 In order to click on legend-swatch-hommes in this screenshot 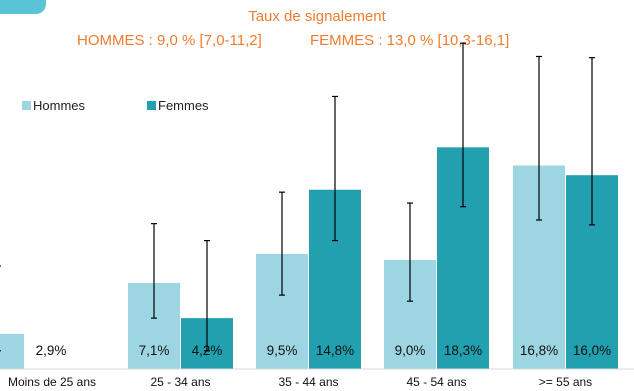, I will do `click(26, 105)`.